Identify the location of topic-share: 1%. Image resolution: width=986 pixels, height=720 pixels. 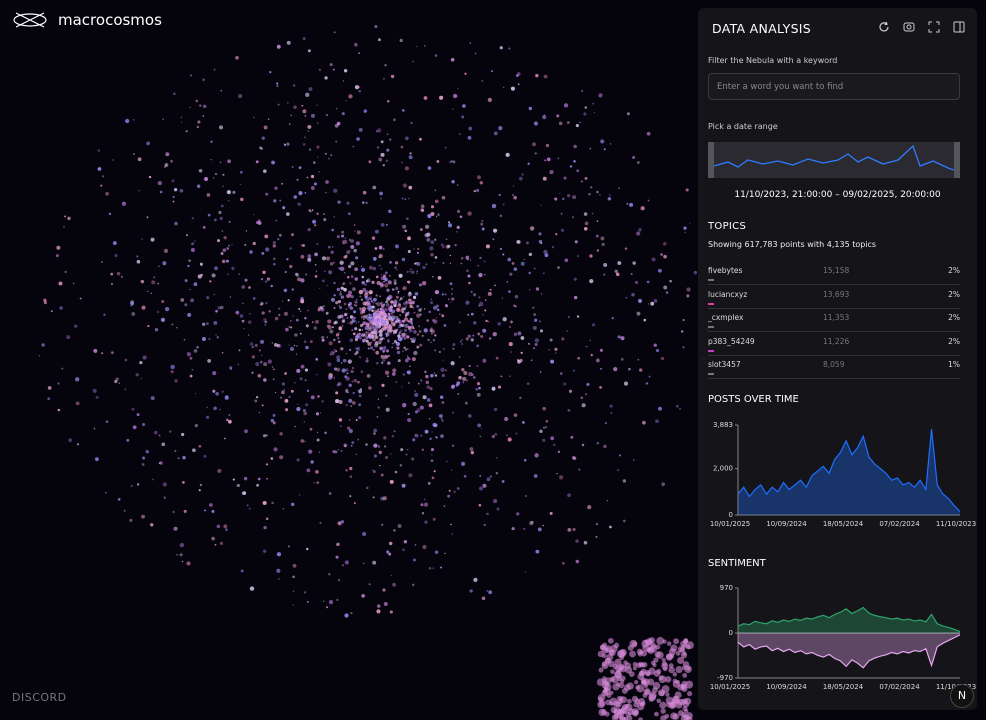
(954, 364).